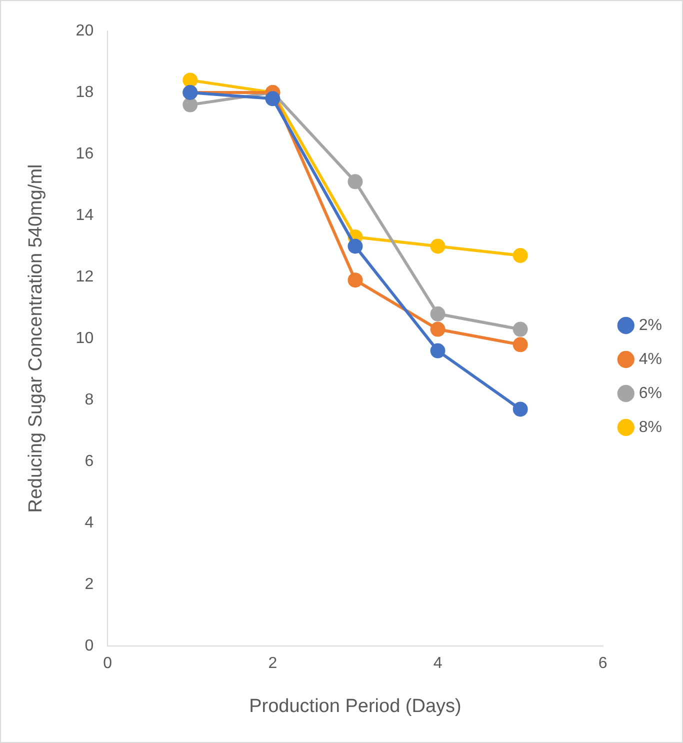  Describe the element at coordinates (650, 393) in the screenshot. I see `legend-label: 6%` at that location.